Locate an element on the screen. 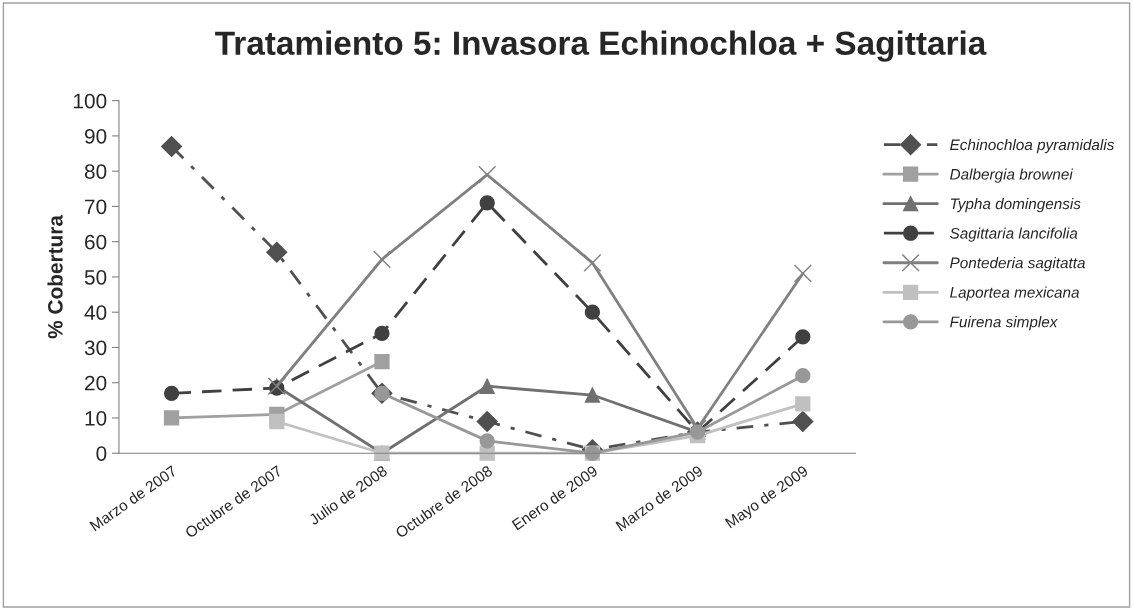  y-tick-label: 20 is located at coordinates (96, 383).